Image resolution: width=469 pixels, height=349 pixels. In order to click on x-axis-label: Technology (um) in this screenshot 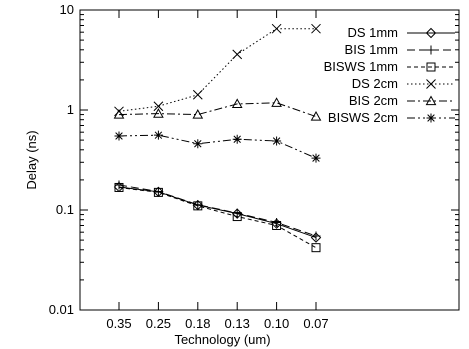, I will do `click(222, 339)`.